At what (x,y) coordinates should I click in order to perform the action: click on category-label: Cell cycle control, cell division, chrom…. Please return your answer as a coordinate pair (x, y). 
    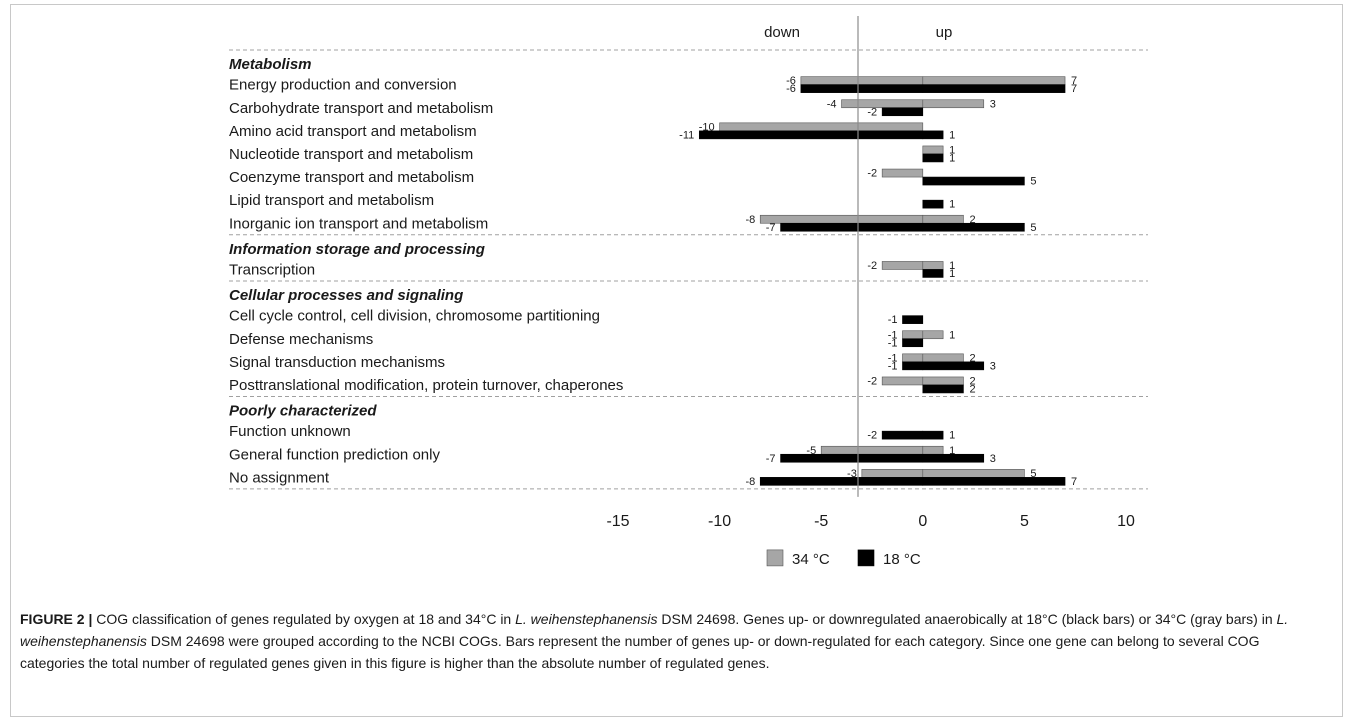
    Looking at the image, I should click on (414, 316).